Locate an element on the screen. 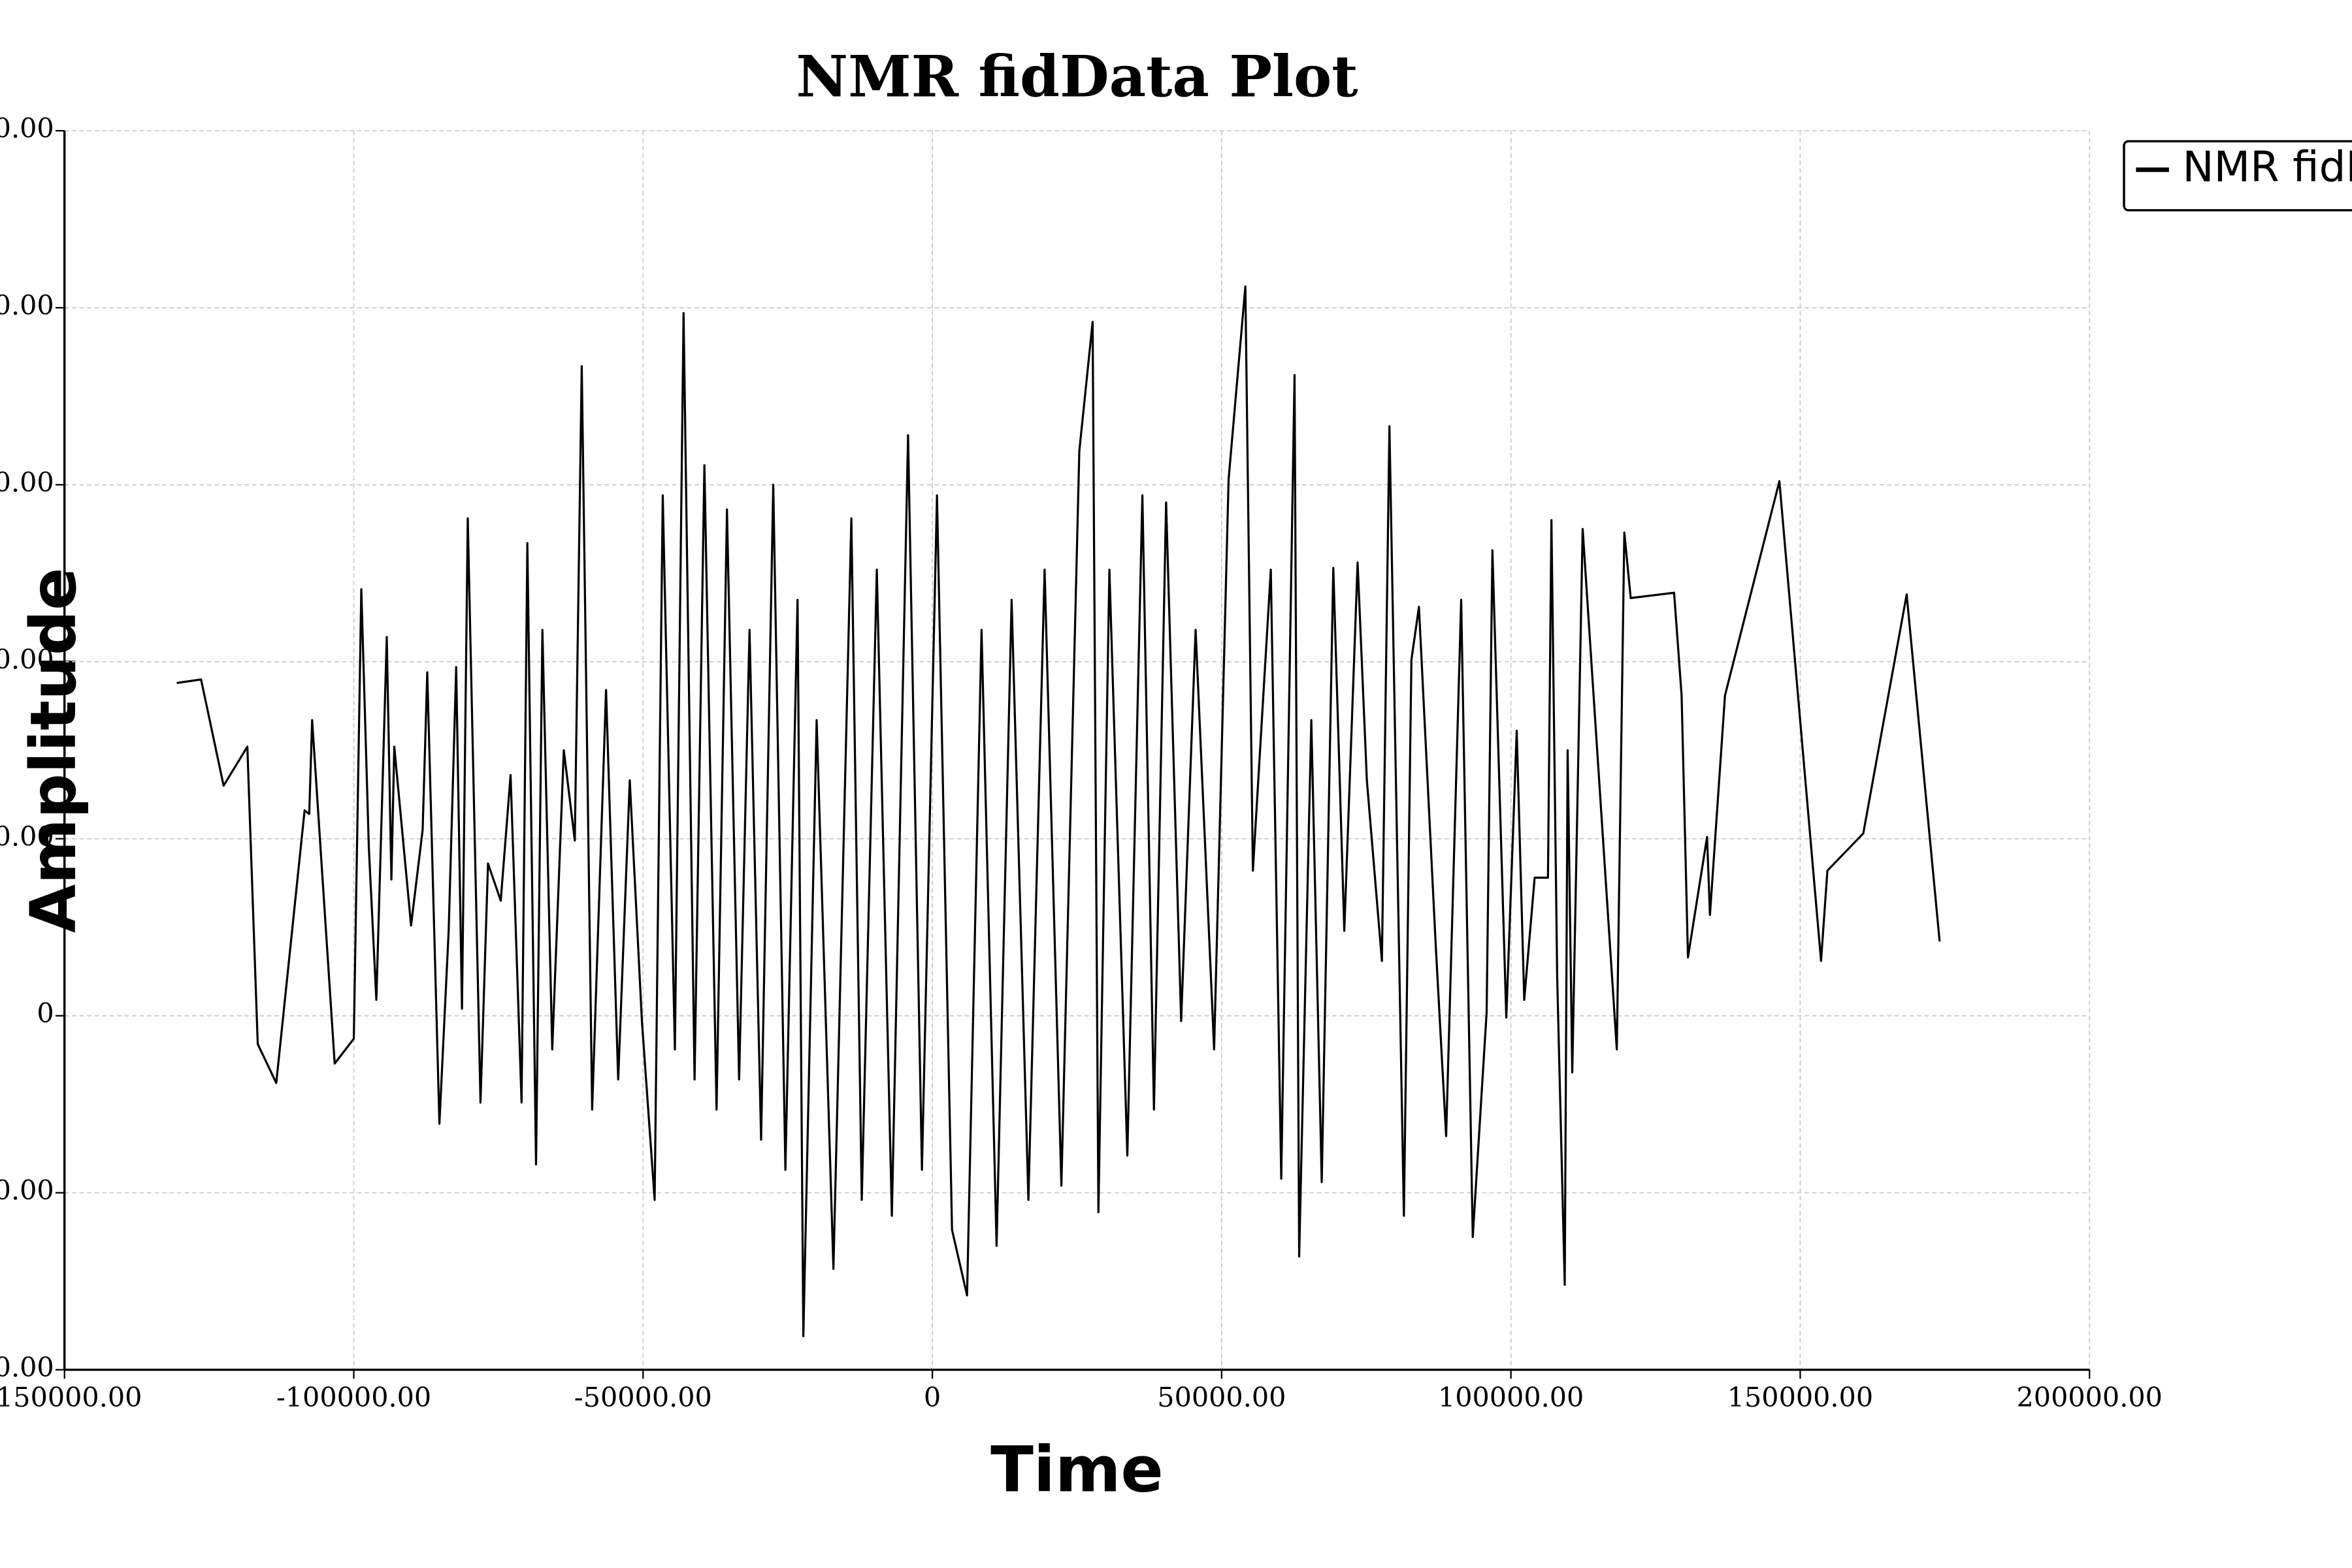 This screenshot has width=2352, height=1568. x-tick-label: 200000.00 is located at coordinates (2090, 1397).